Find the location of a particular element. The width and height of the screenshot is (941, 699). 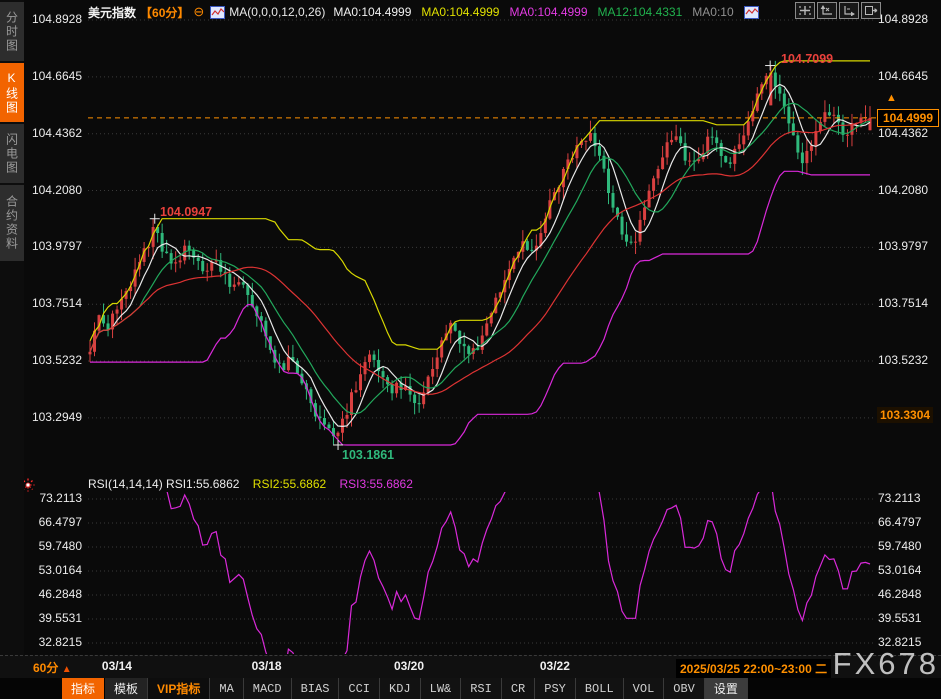

date-tick-03/22: 03/22 is located at coordinates (554, 666).